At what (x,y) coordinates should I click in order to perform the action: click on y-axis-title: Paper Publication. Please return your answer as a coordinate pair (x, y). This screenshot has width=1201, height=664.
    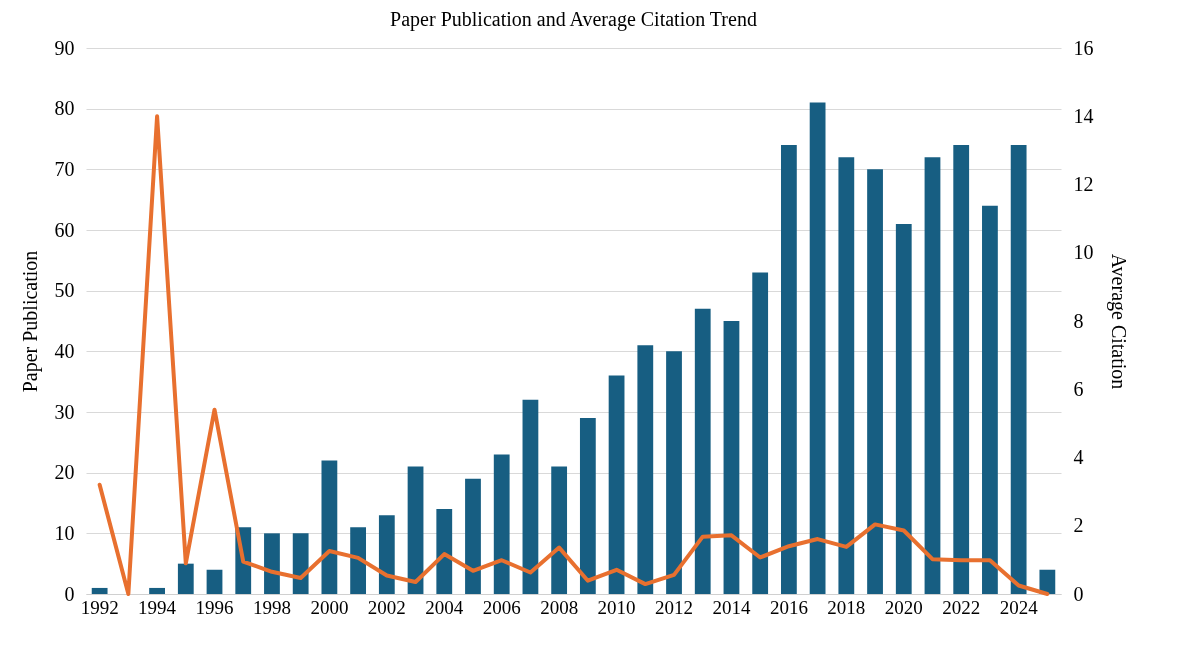
    Looking at the image, I should click on (30, 321).